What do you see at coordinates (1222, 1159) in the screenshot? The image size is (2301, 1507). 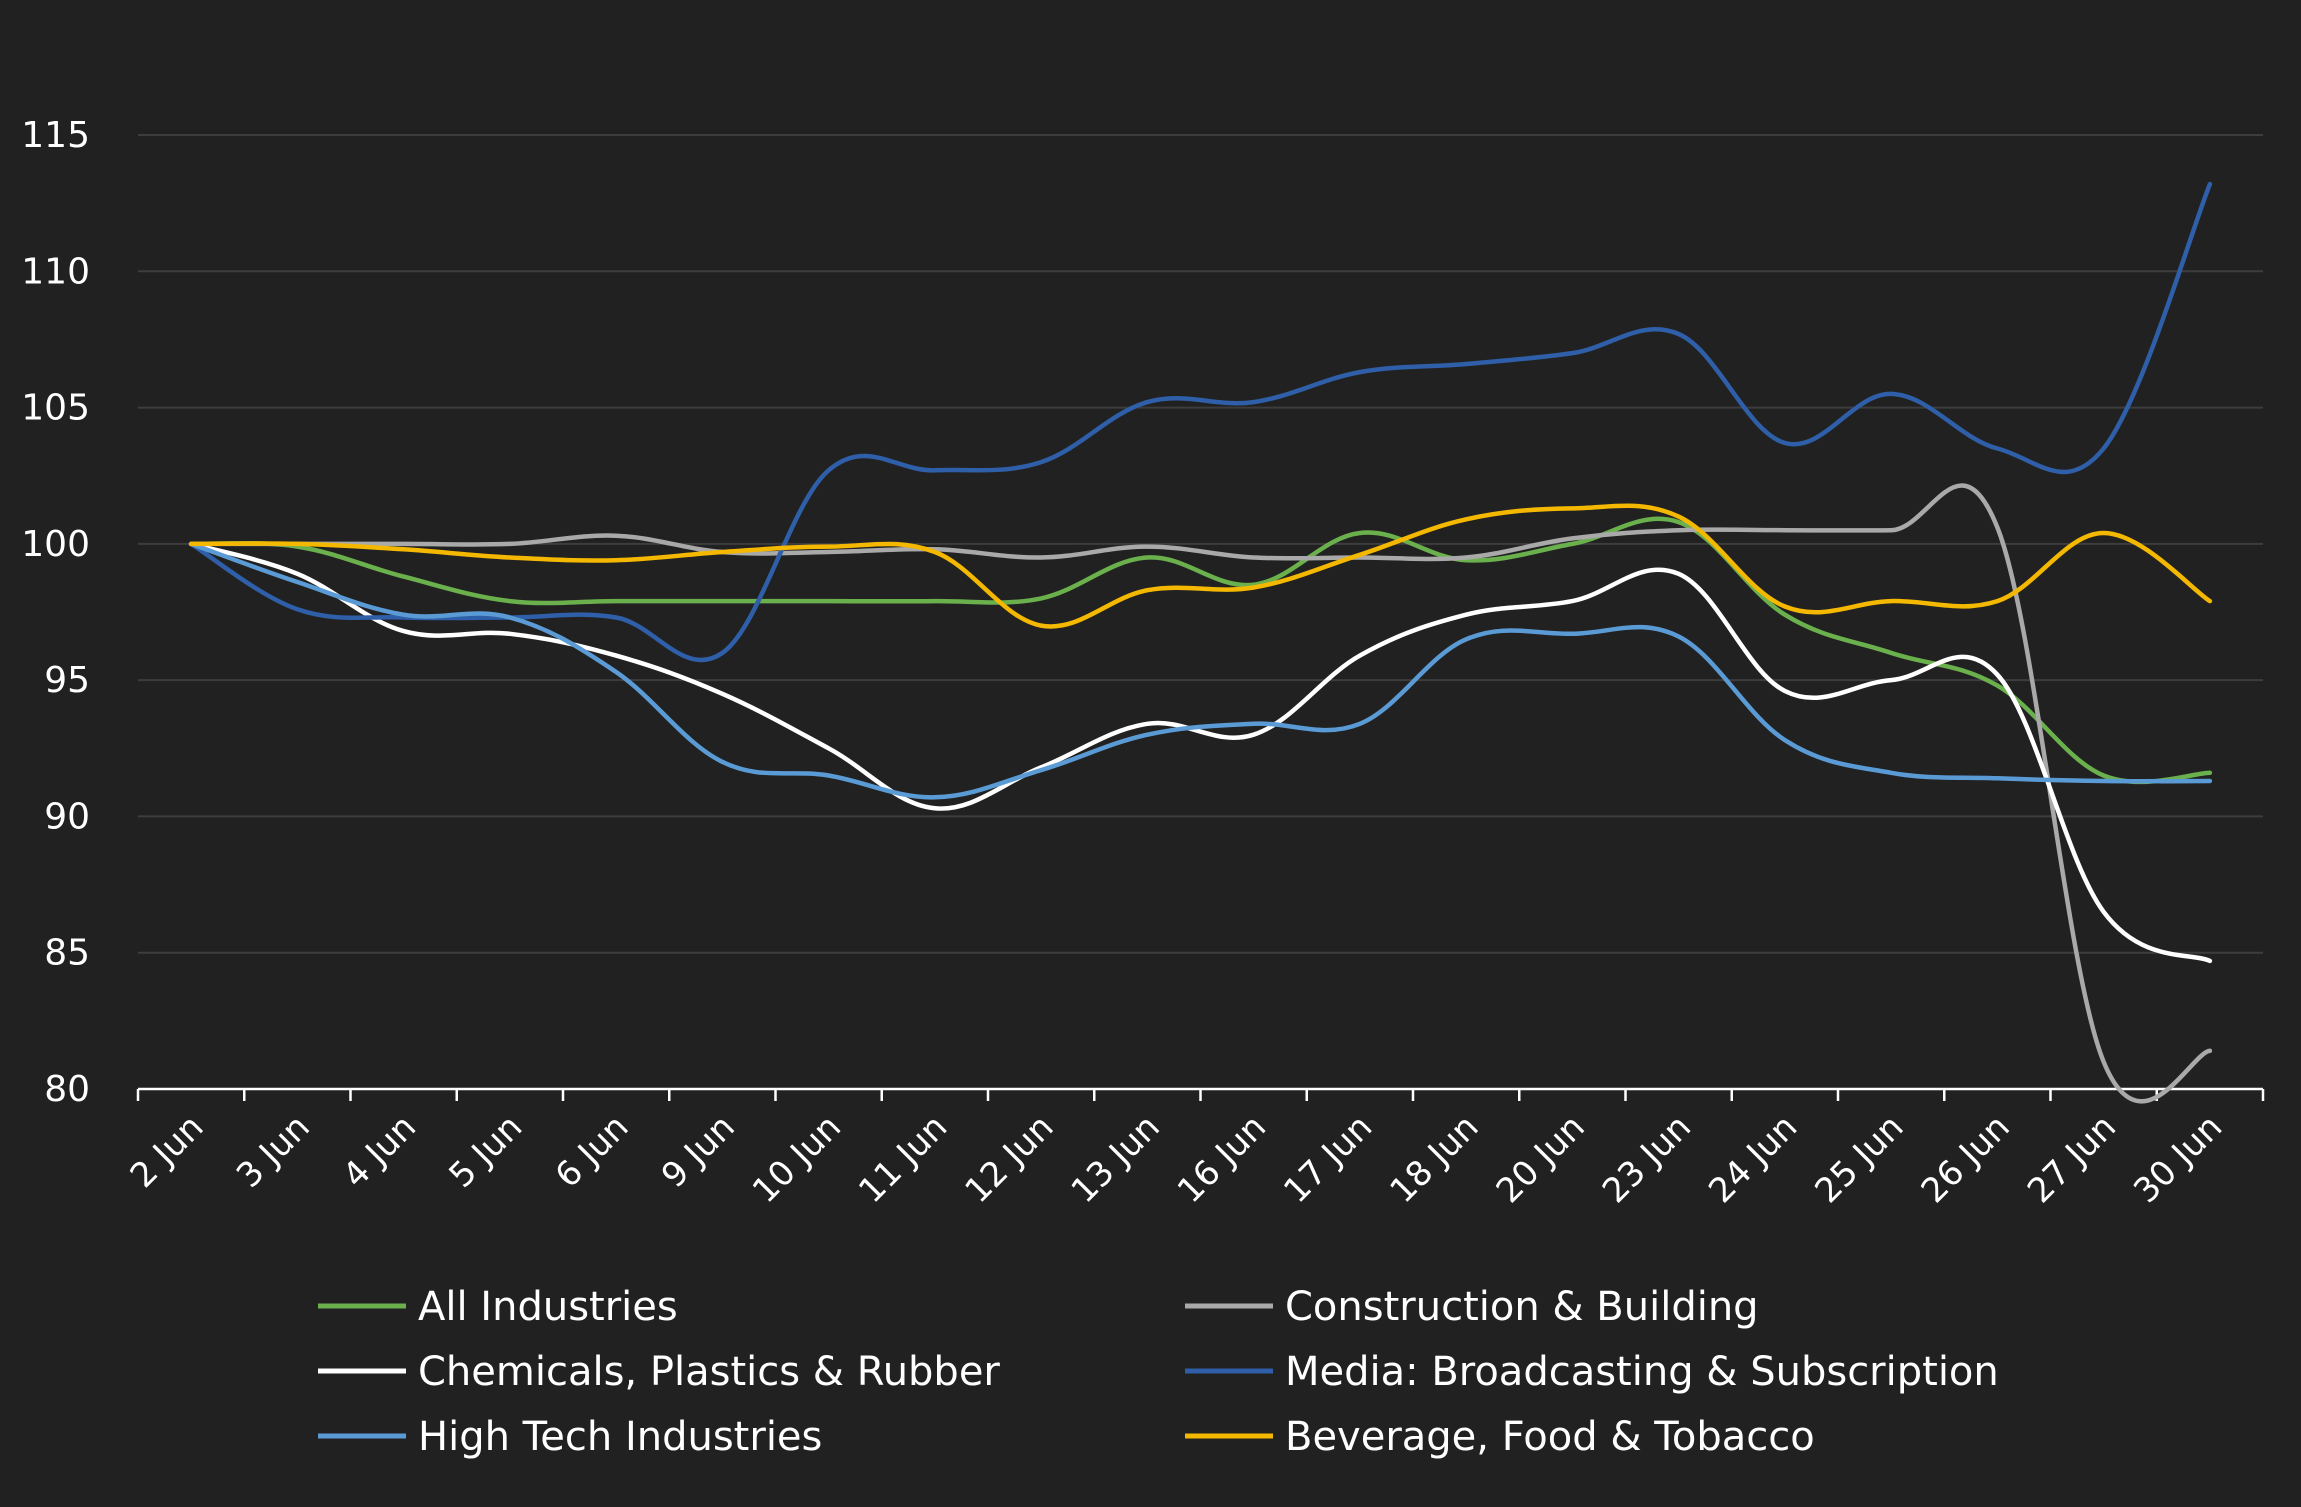 I see `x-tick-label: 16 Jun` at bounding box center [1222, 1159].